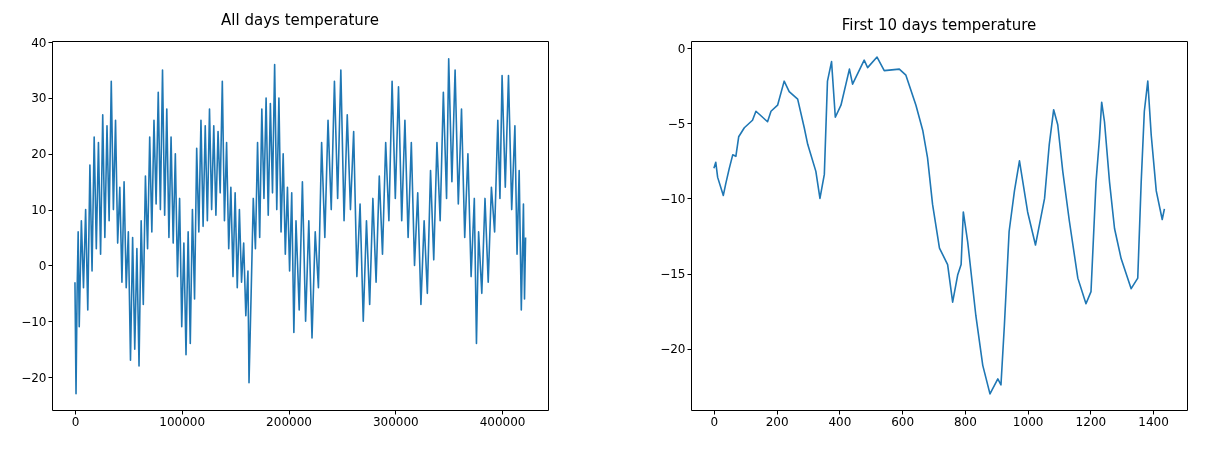 This screenshot has height=460, width=1221. Describe the element at coordinates (1153, 421) in the screenshot. I see `x-tick-label: 1400` at that location.